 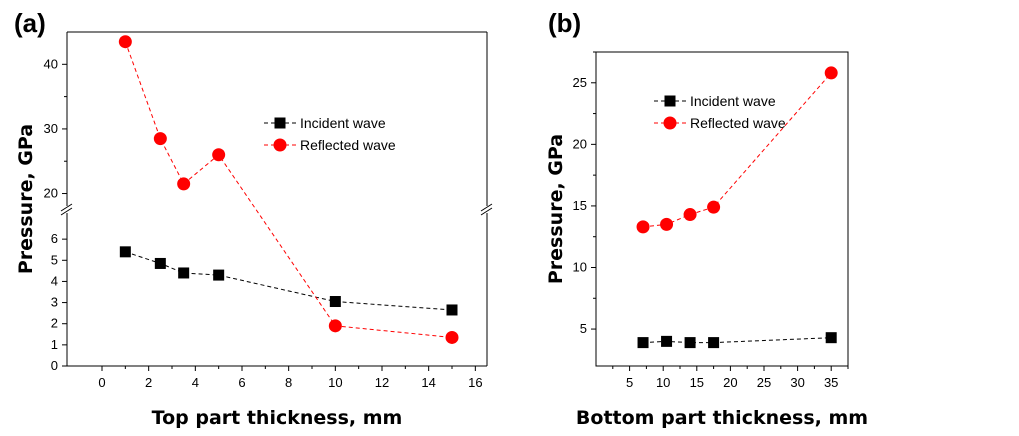 What do you see at coordinates (30, 23) in the screenshot?
I see `panel-label-a: (a)` at bounding box center [30, 23].